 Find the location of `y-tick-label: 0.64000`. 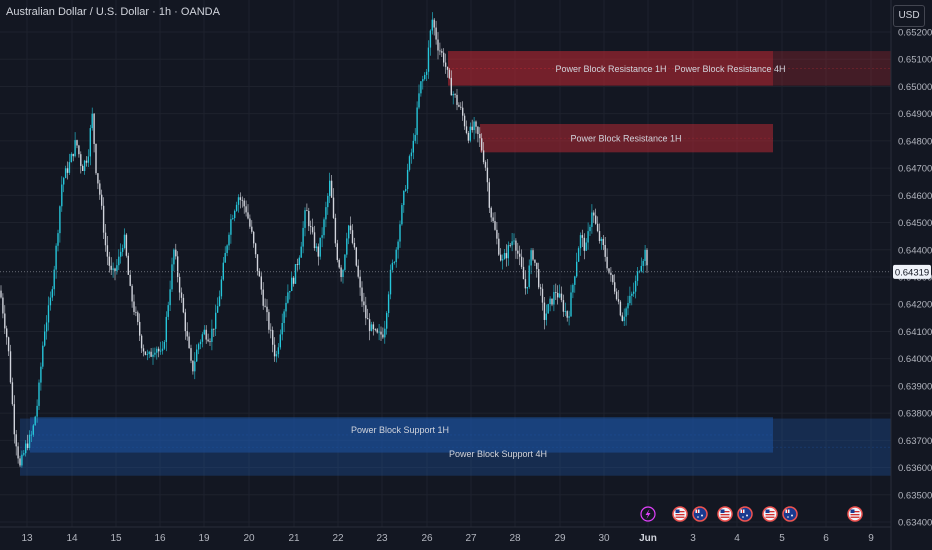

y-tick-label: 0.64000 is located at coordinates (915, 359).